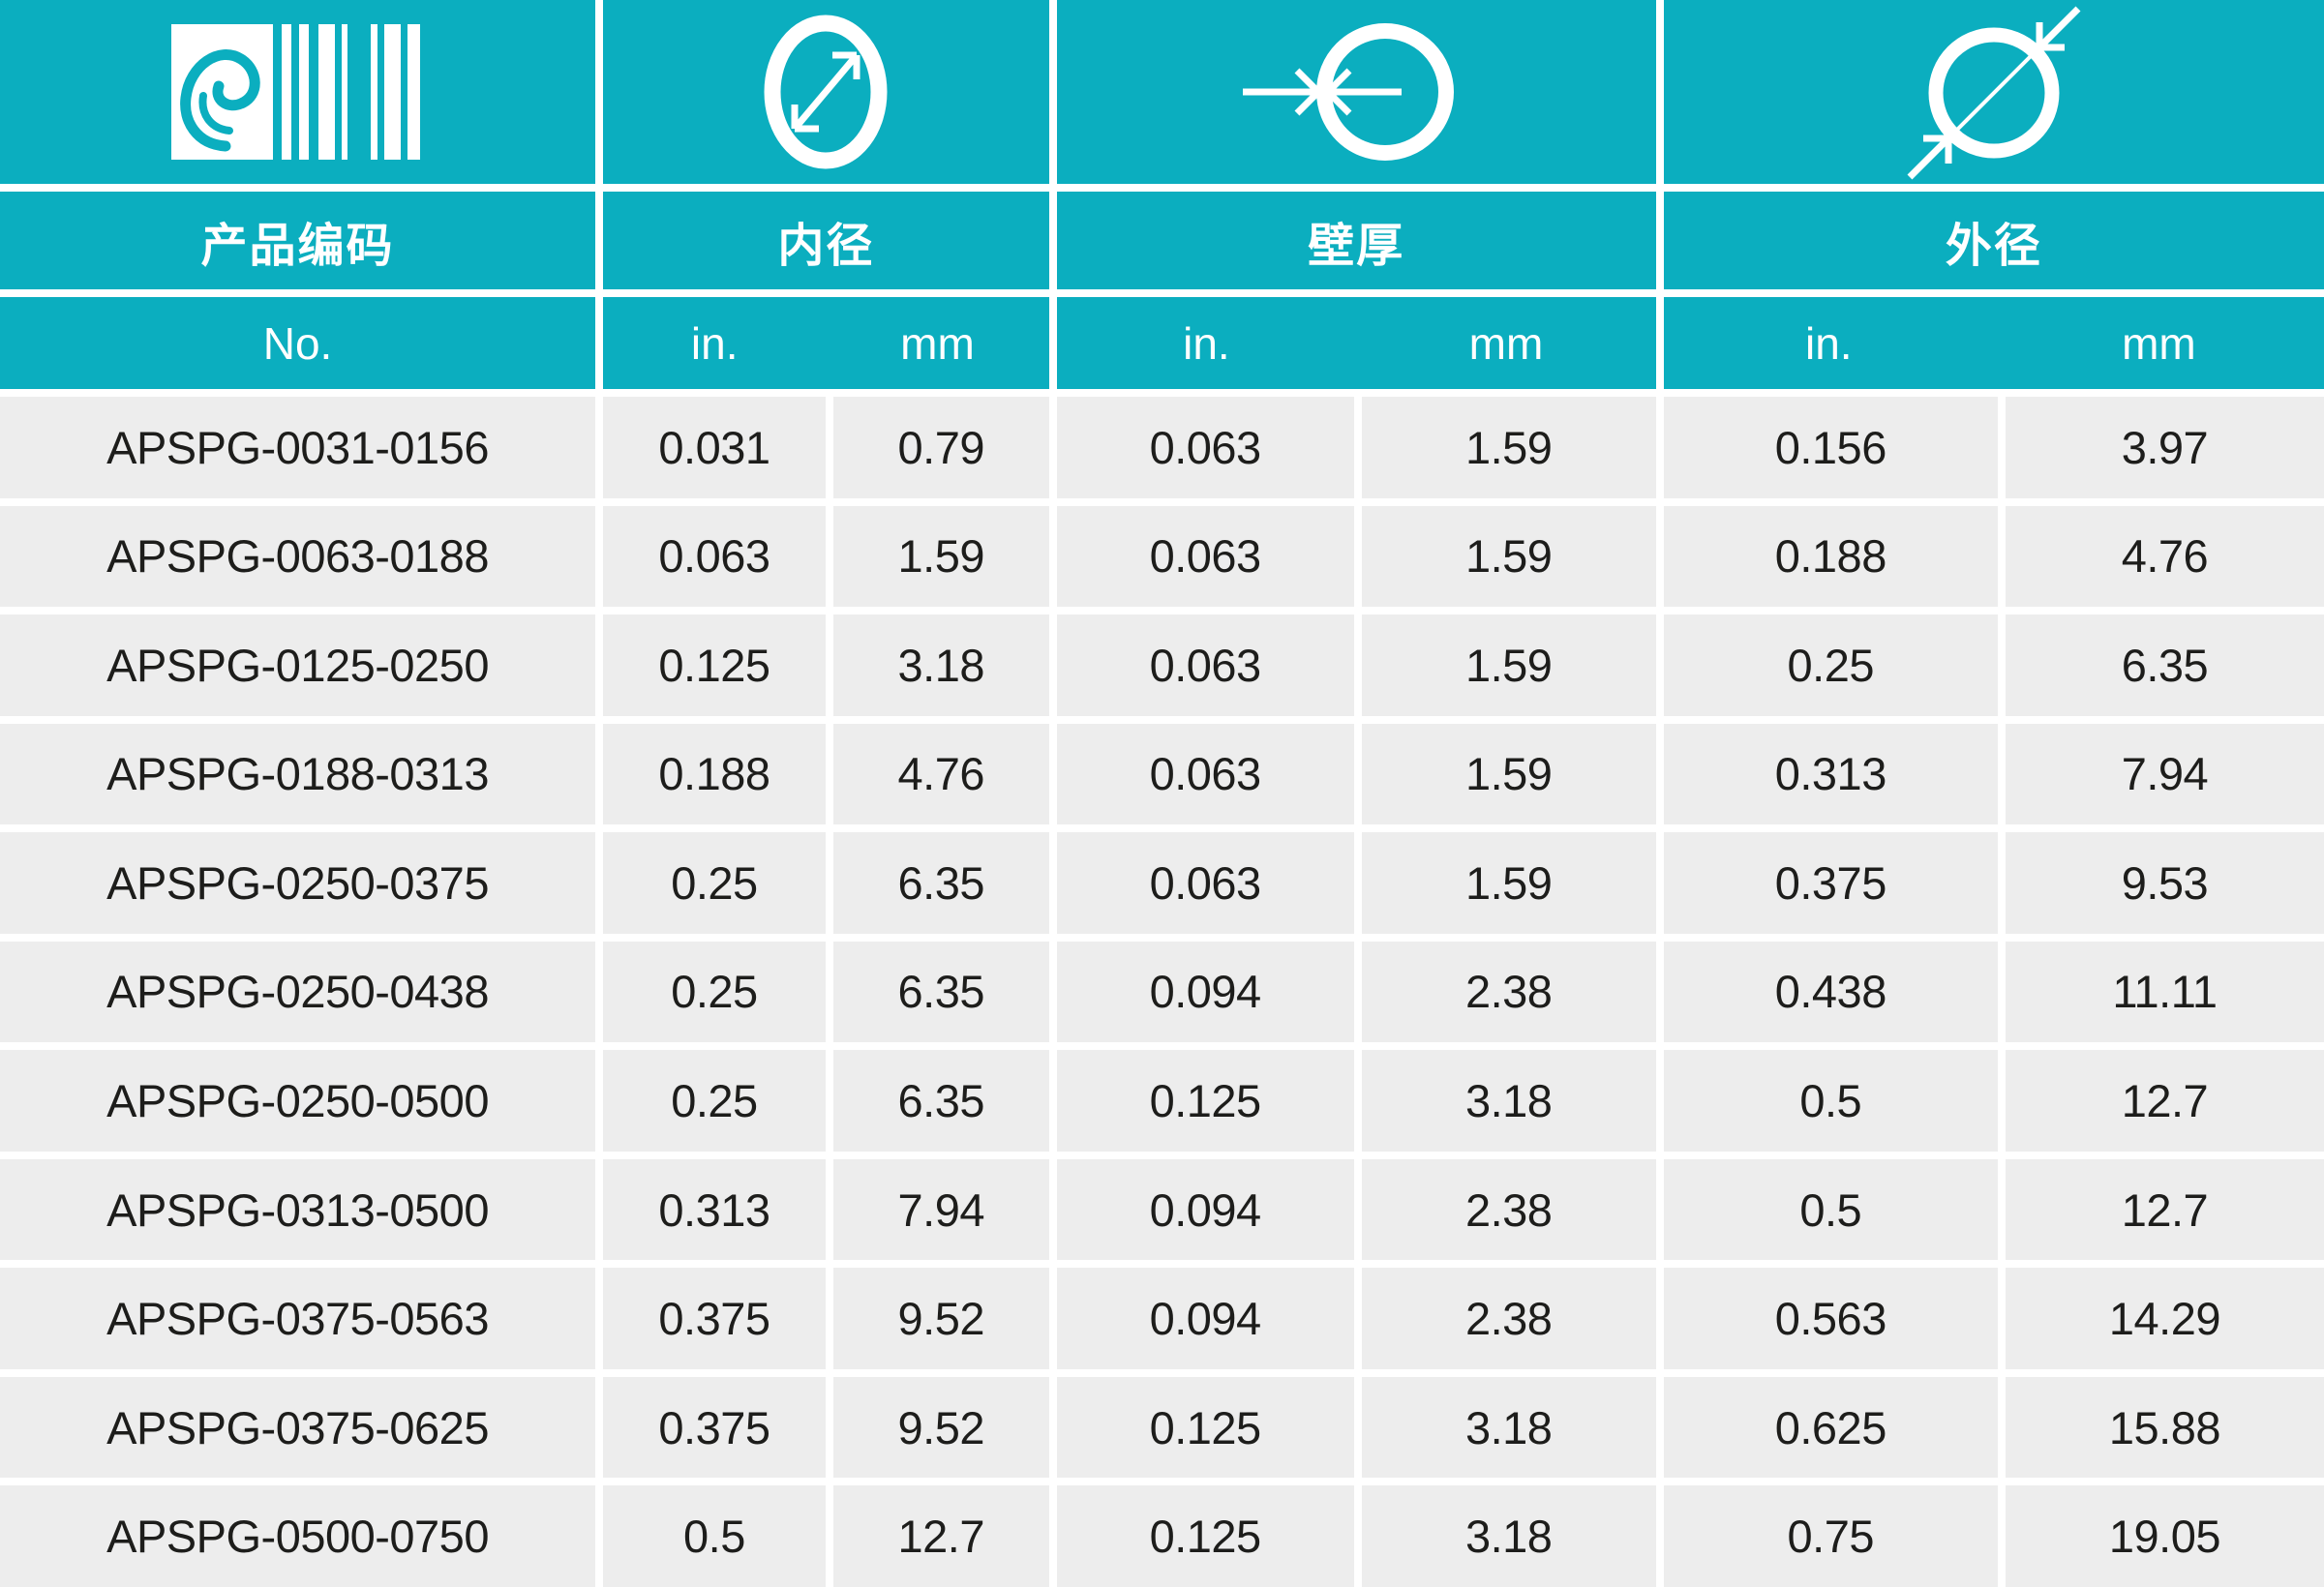 Image resolution: width=2324 pixels, height=1587 pixels. What do you see at coordinates (1993, 240) in the screenshot?
I see `column-header-outer-diameter: 外径` at bounding box center [1993, 240].